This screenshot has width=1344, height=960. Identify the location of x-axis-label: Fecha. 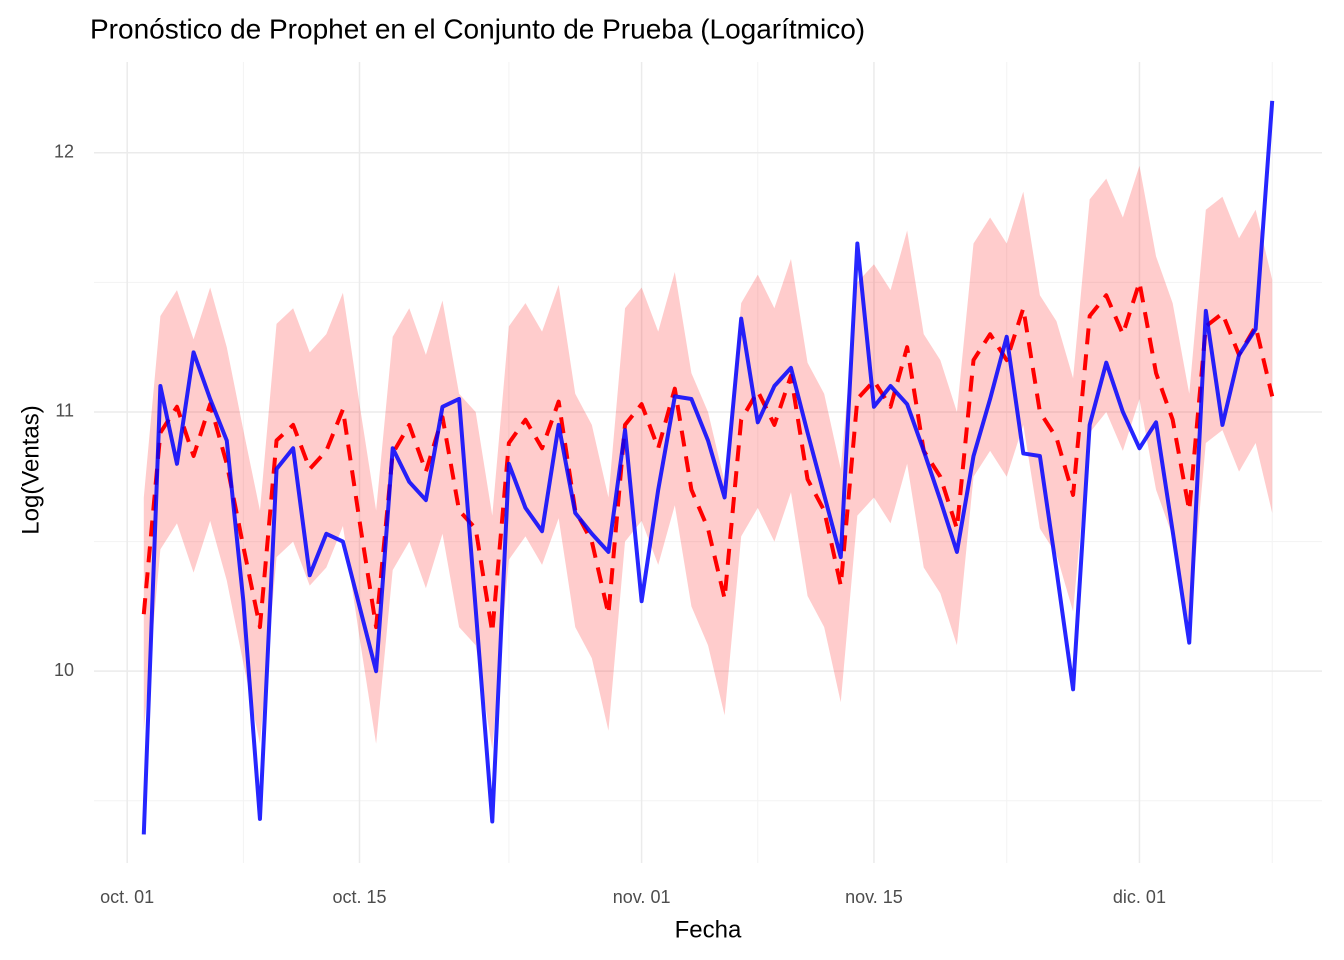
(708, 929).